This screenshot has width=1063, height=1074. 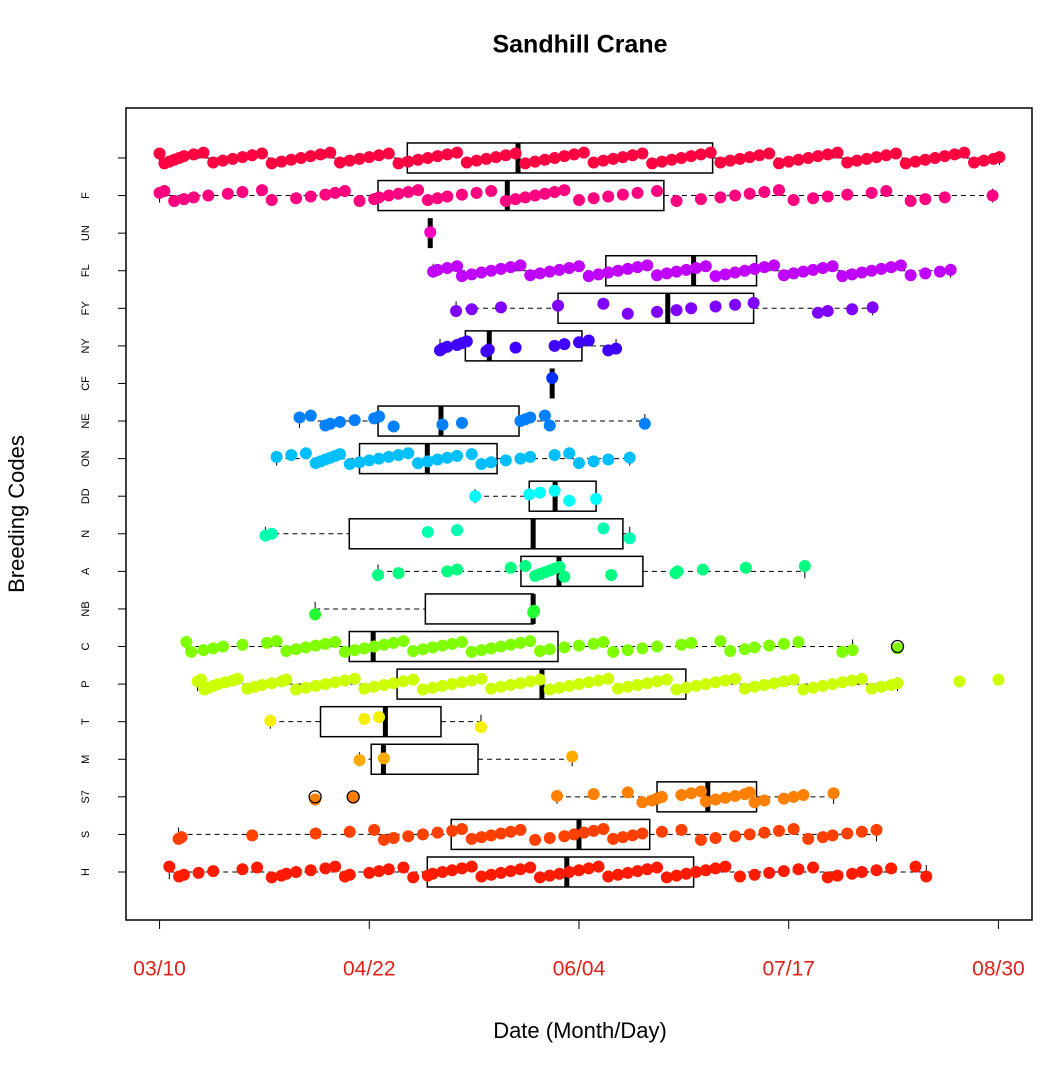 What do you see at coordinates (86, 759) in the screenshot?
I see `y-tick-label: M` at bounding box center [86, 759].